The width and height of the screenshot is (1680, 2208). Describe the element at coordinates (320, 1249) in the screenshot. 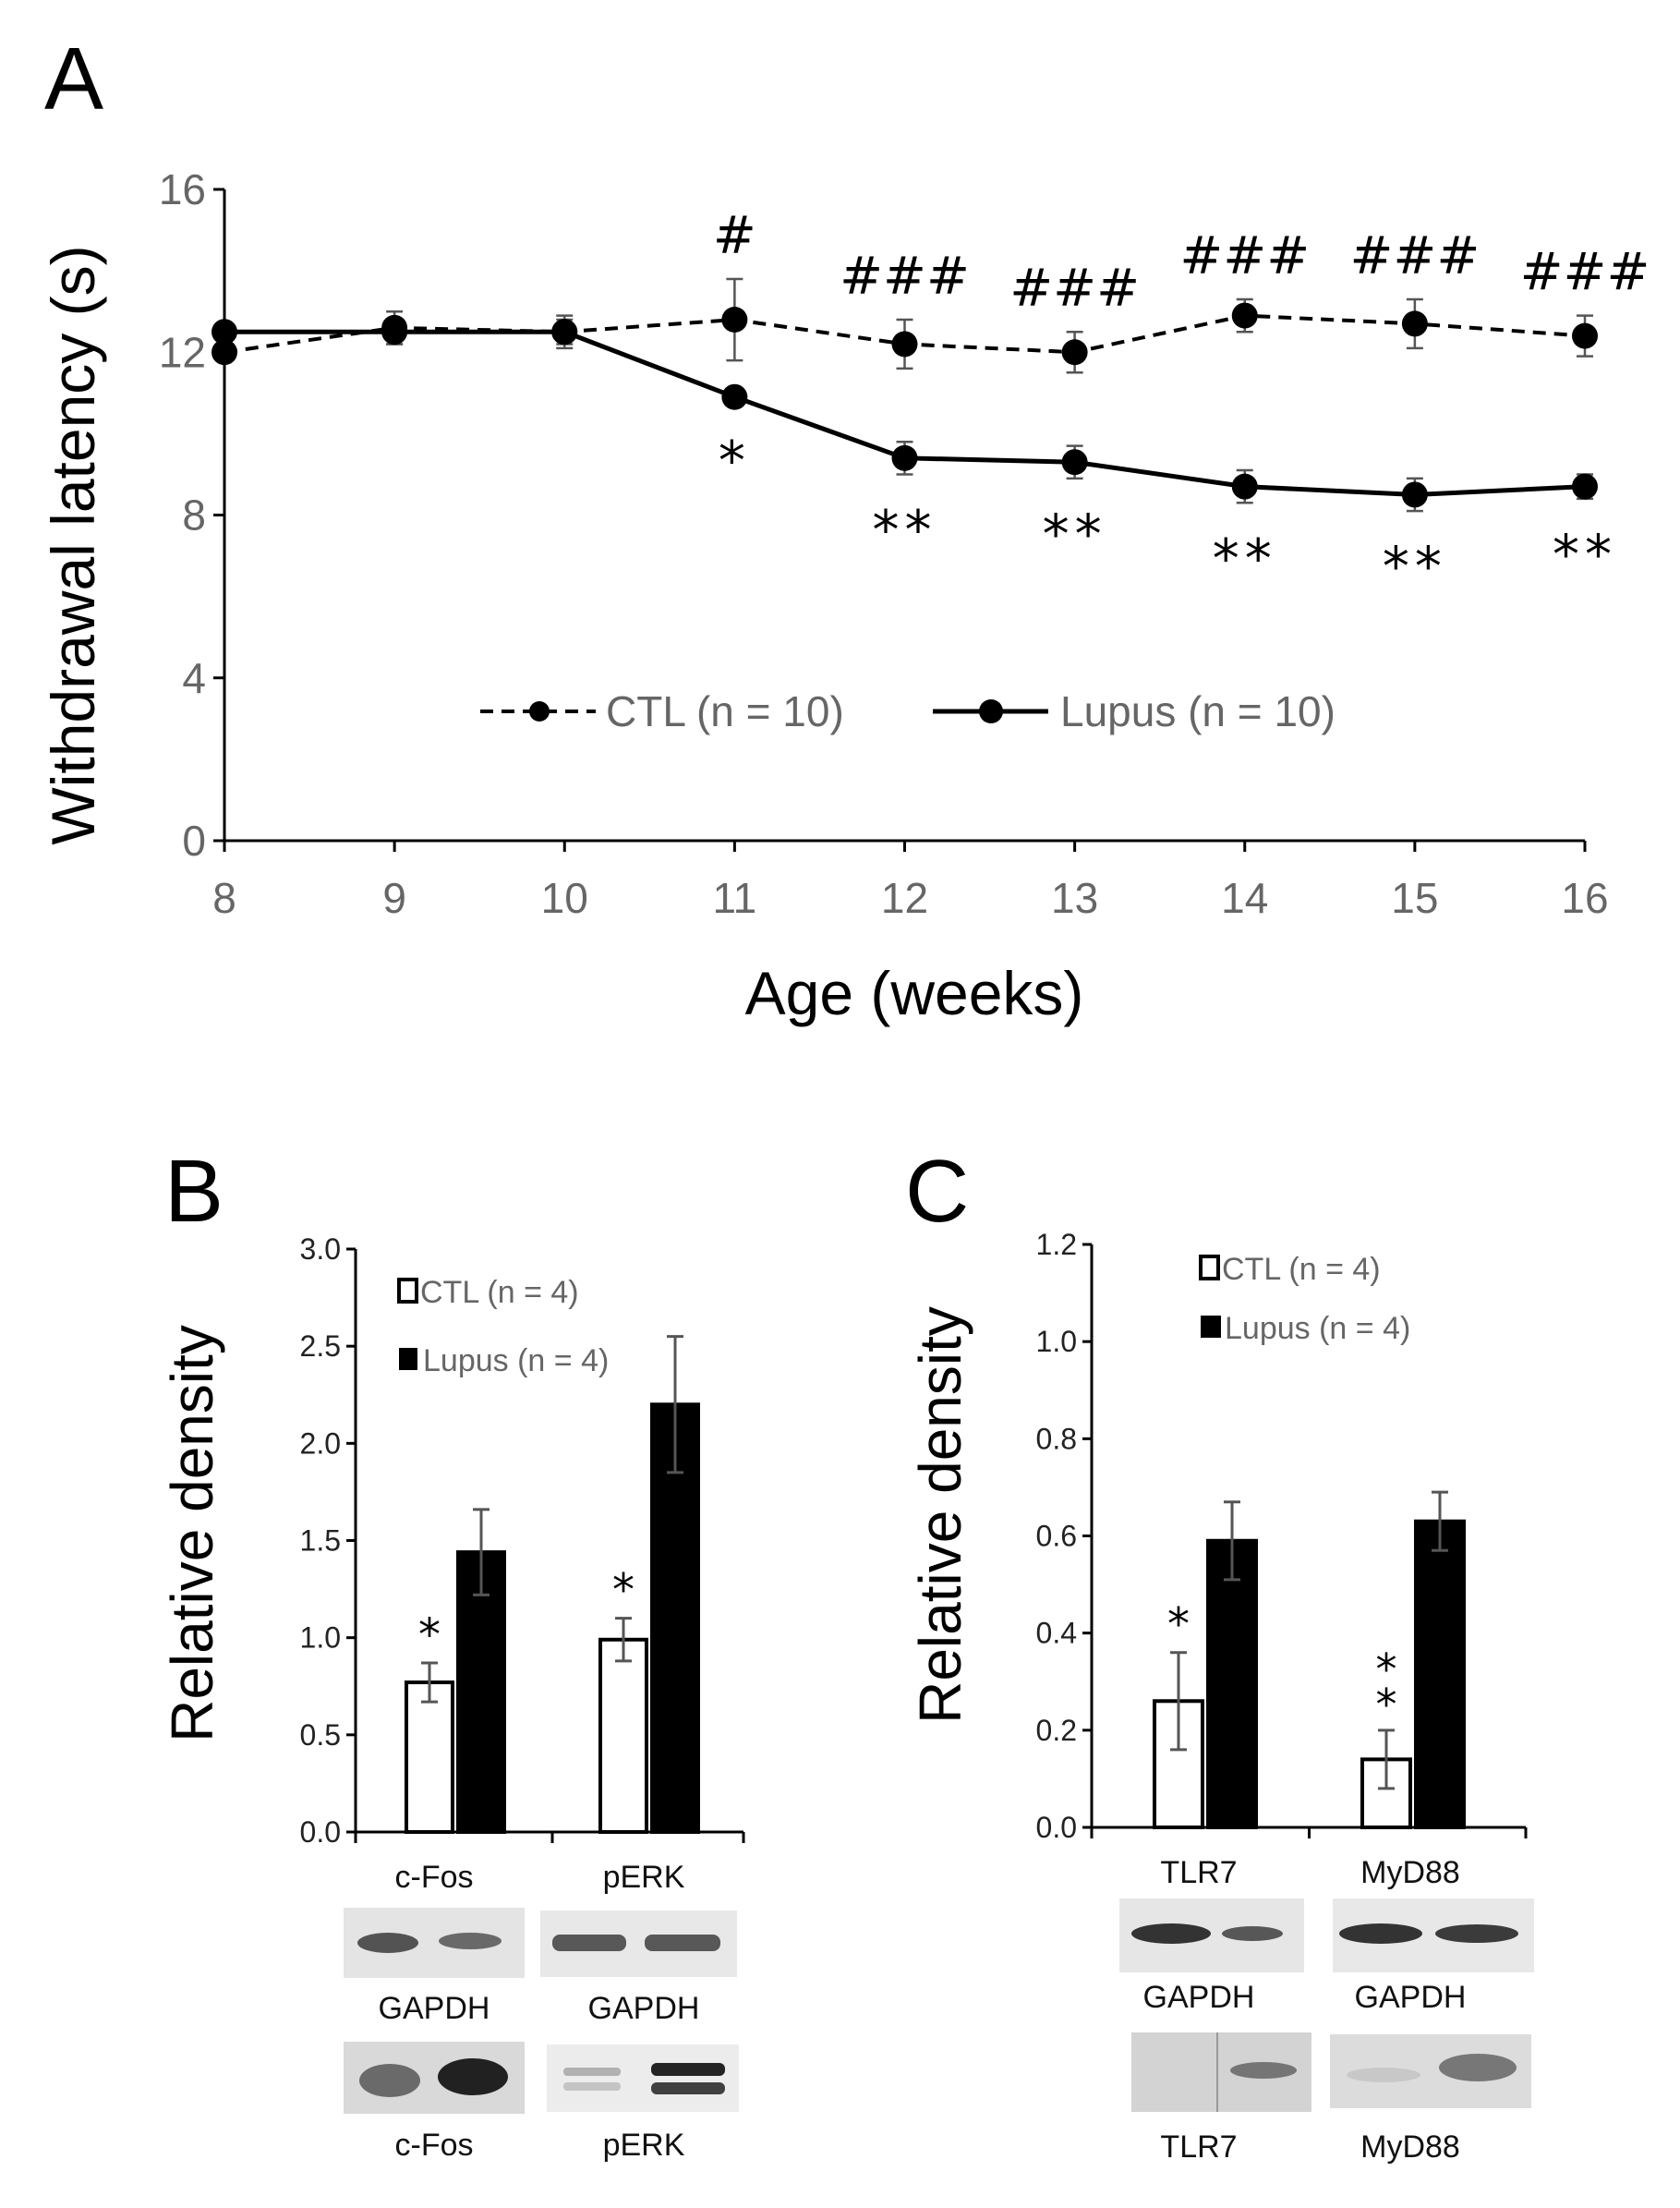

I see `y-tick-label: 3.0` at that location.